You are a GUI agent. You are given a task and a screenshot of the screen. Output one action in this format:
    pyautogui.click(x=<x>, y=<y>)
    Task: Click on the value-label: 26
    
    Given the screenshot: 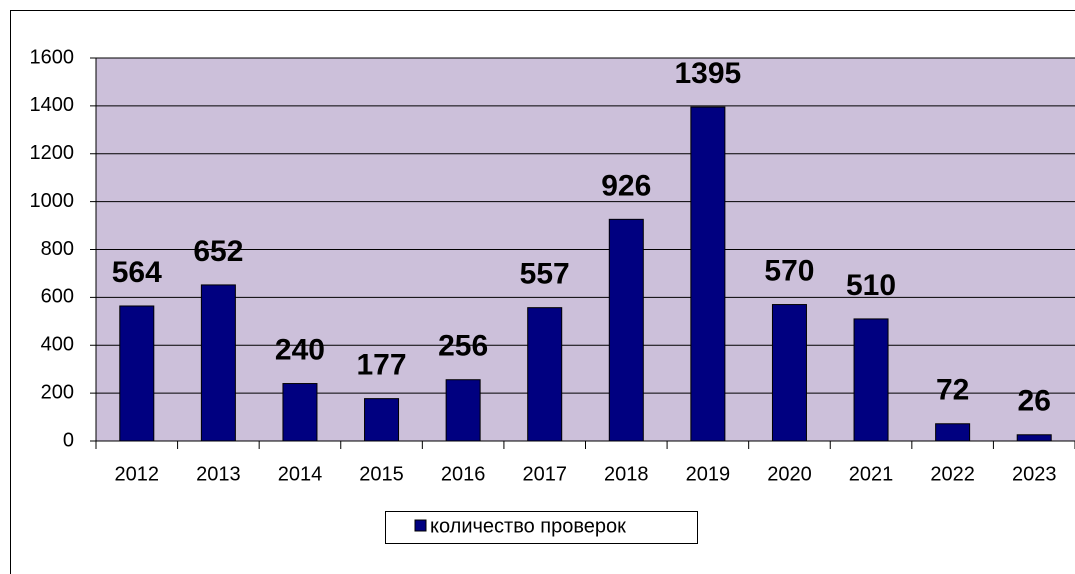 What is the action you would take?
    pyautogui.click(x=1034, y=401)
    